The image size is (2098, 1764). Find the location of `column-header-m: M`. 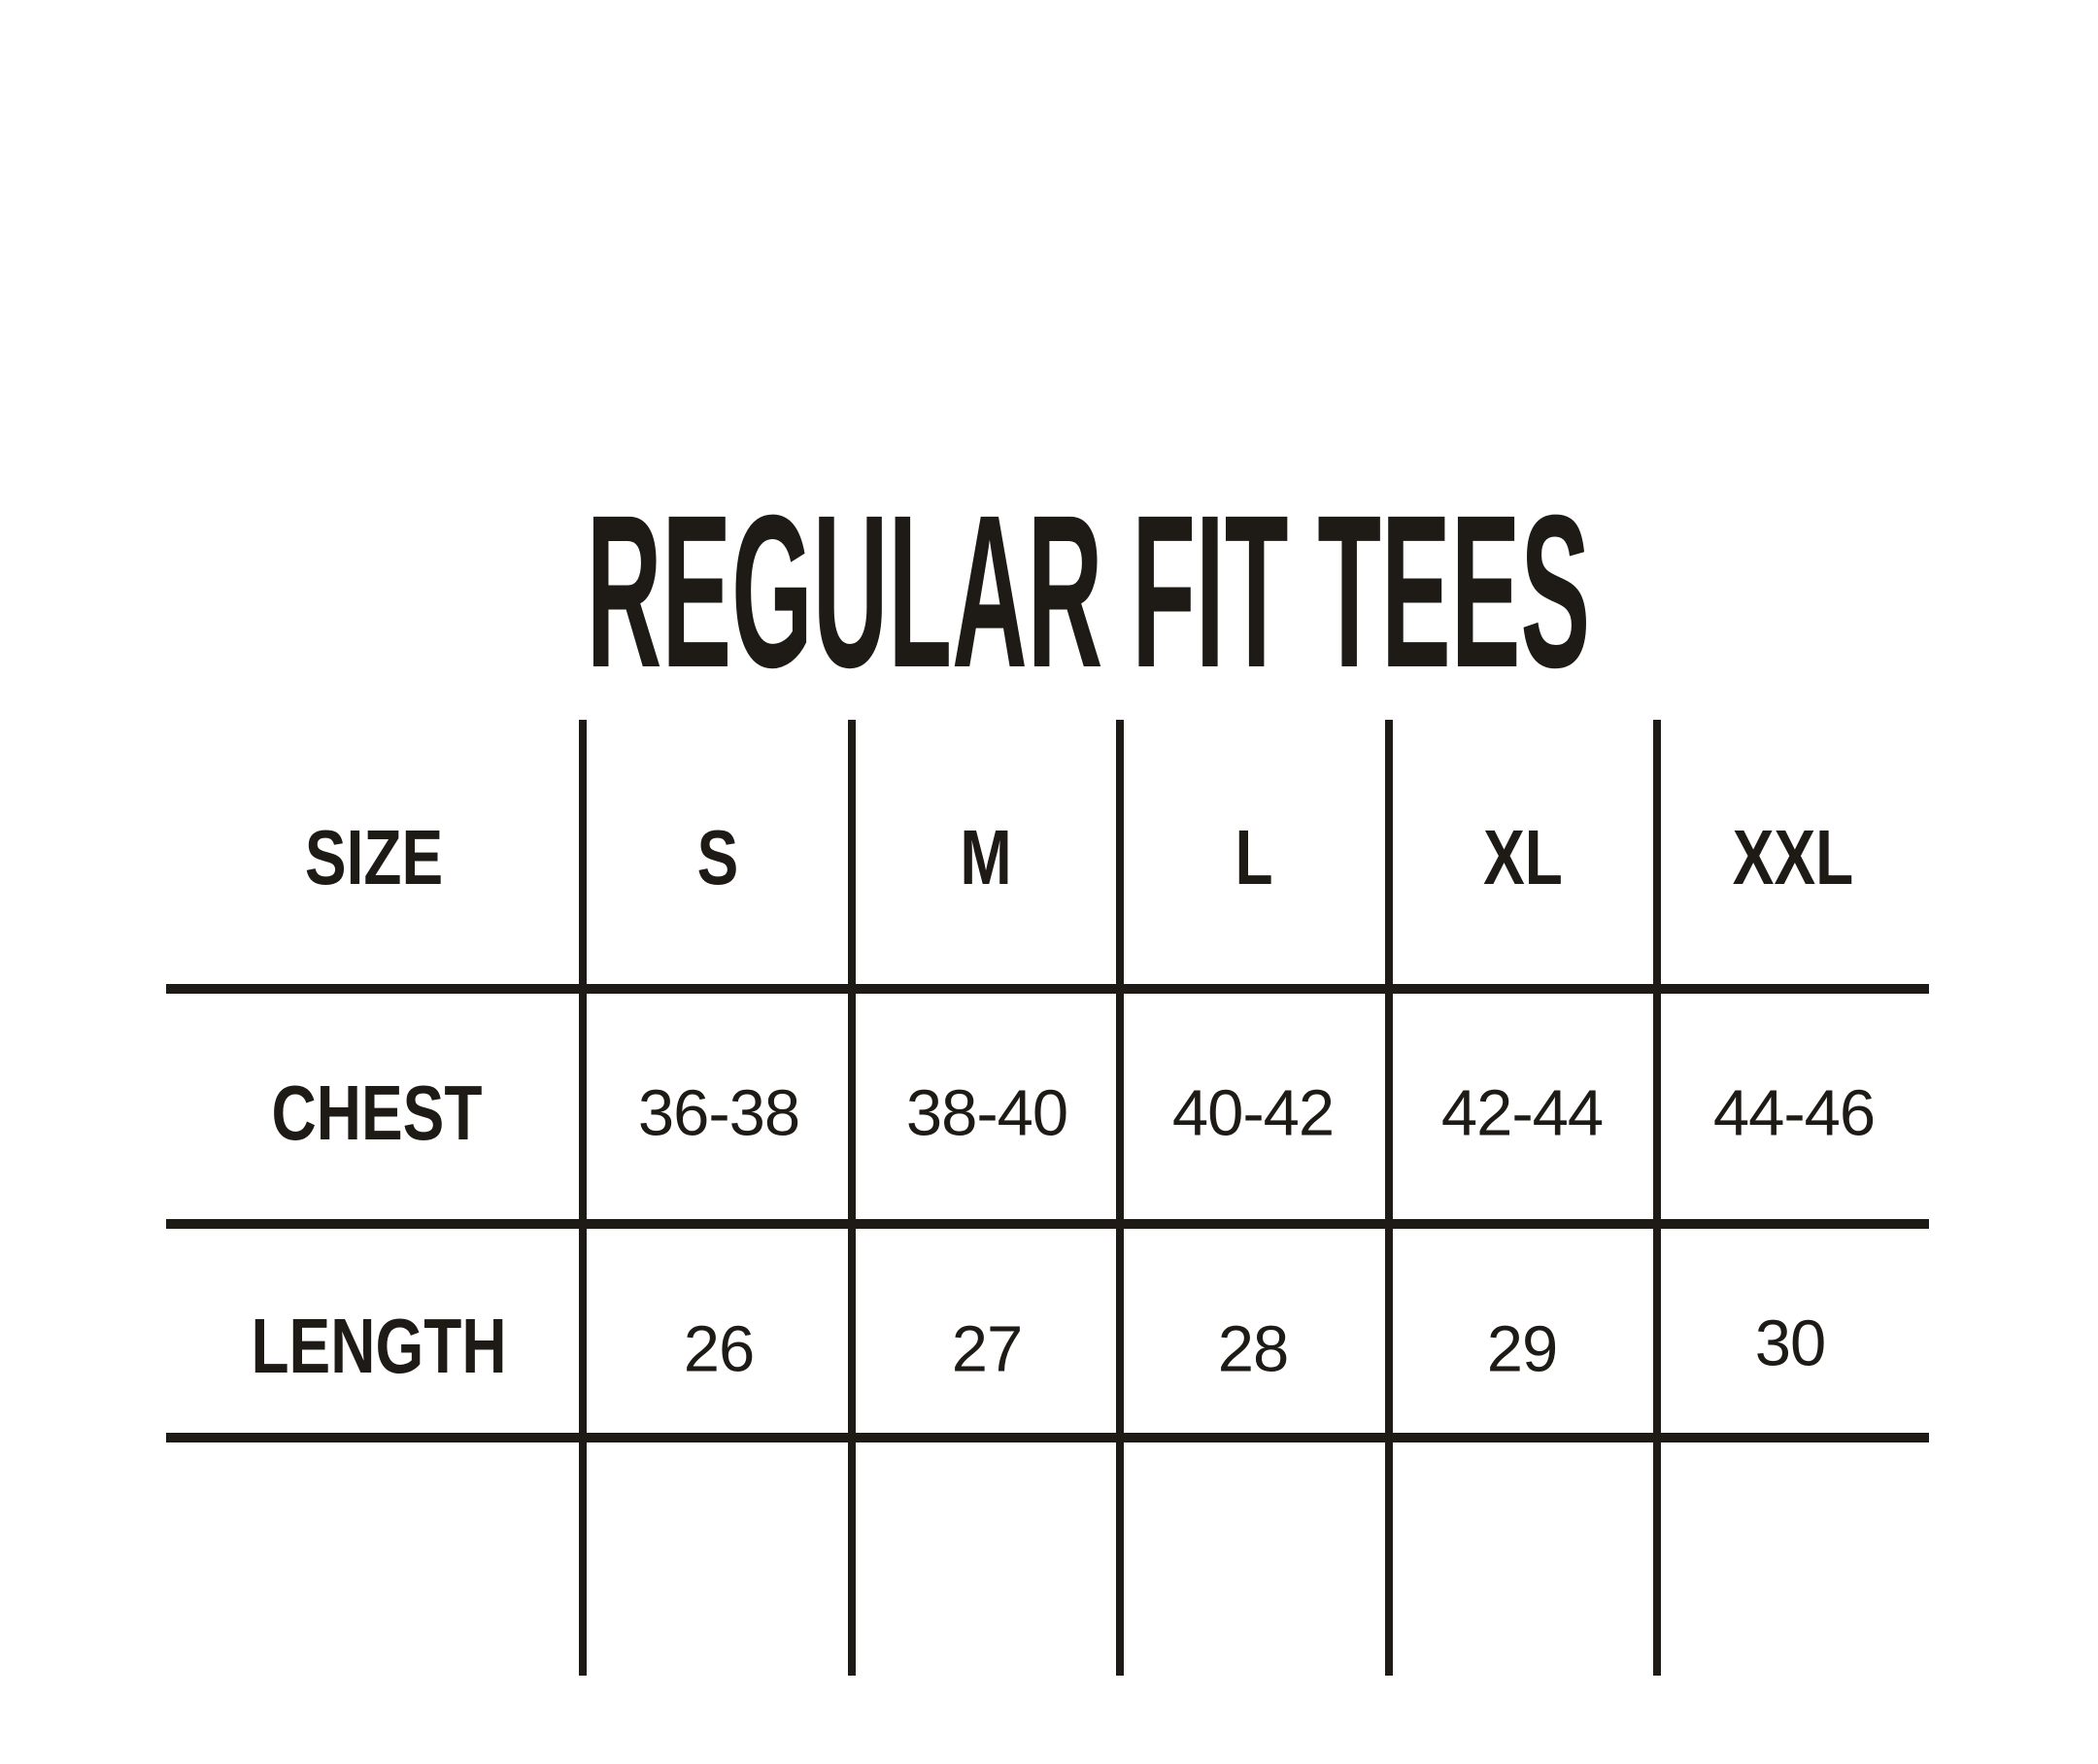

column-header-m: M is located at coordinates (986, 857).